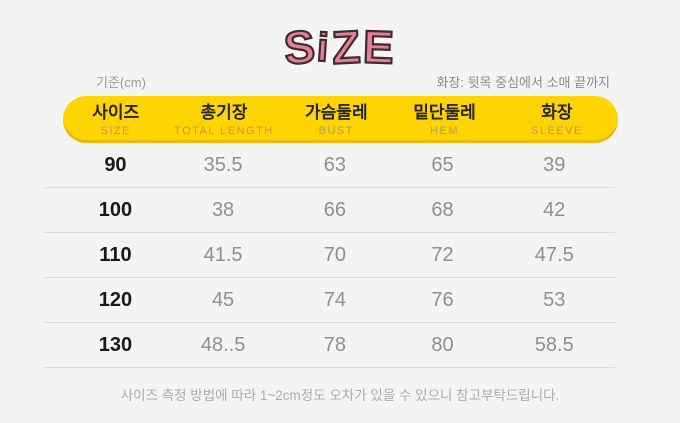  Describe the element at coordinates (223, 209) in the screenshot. I see `value-cell: 38` at that location.